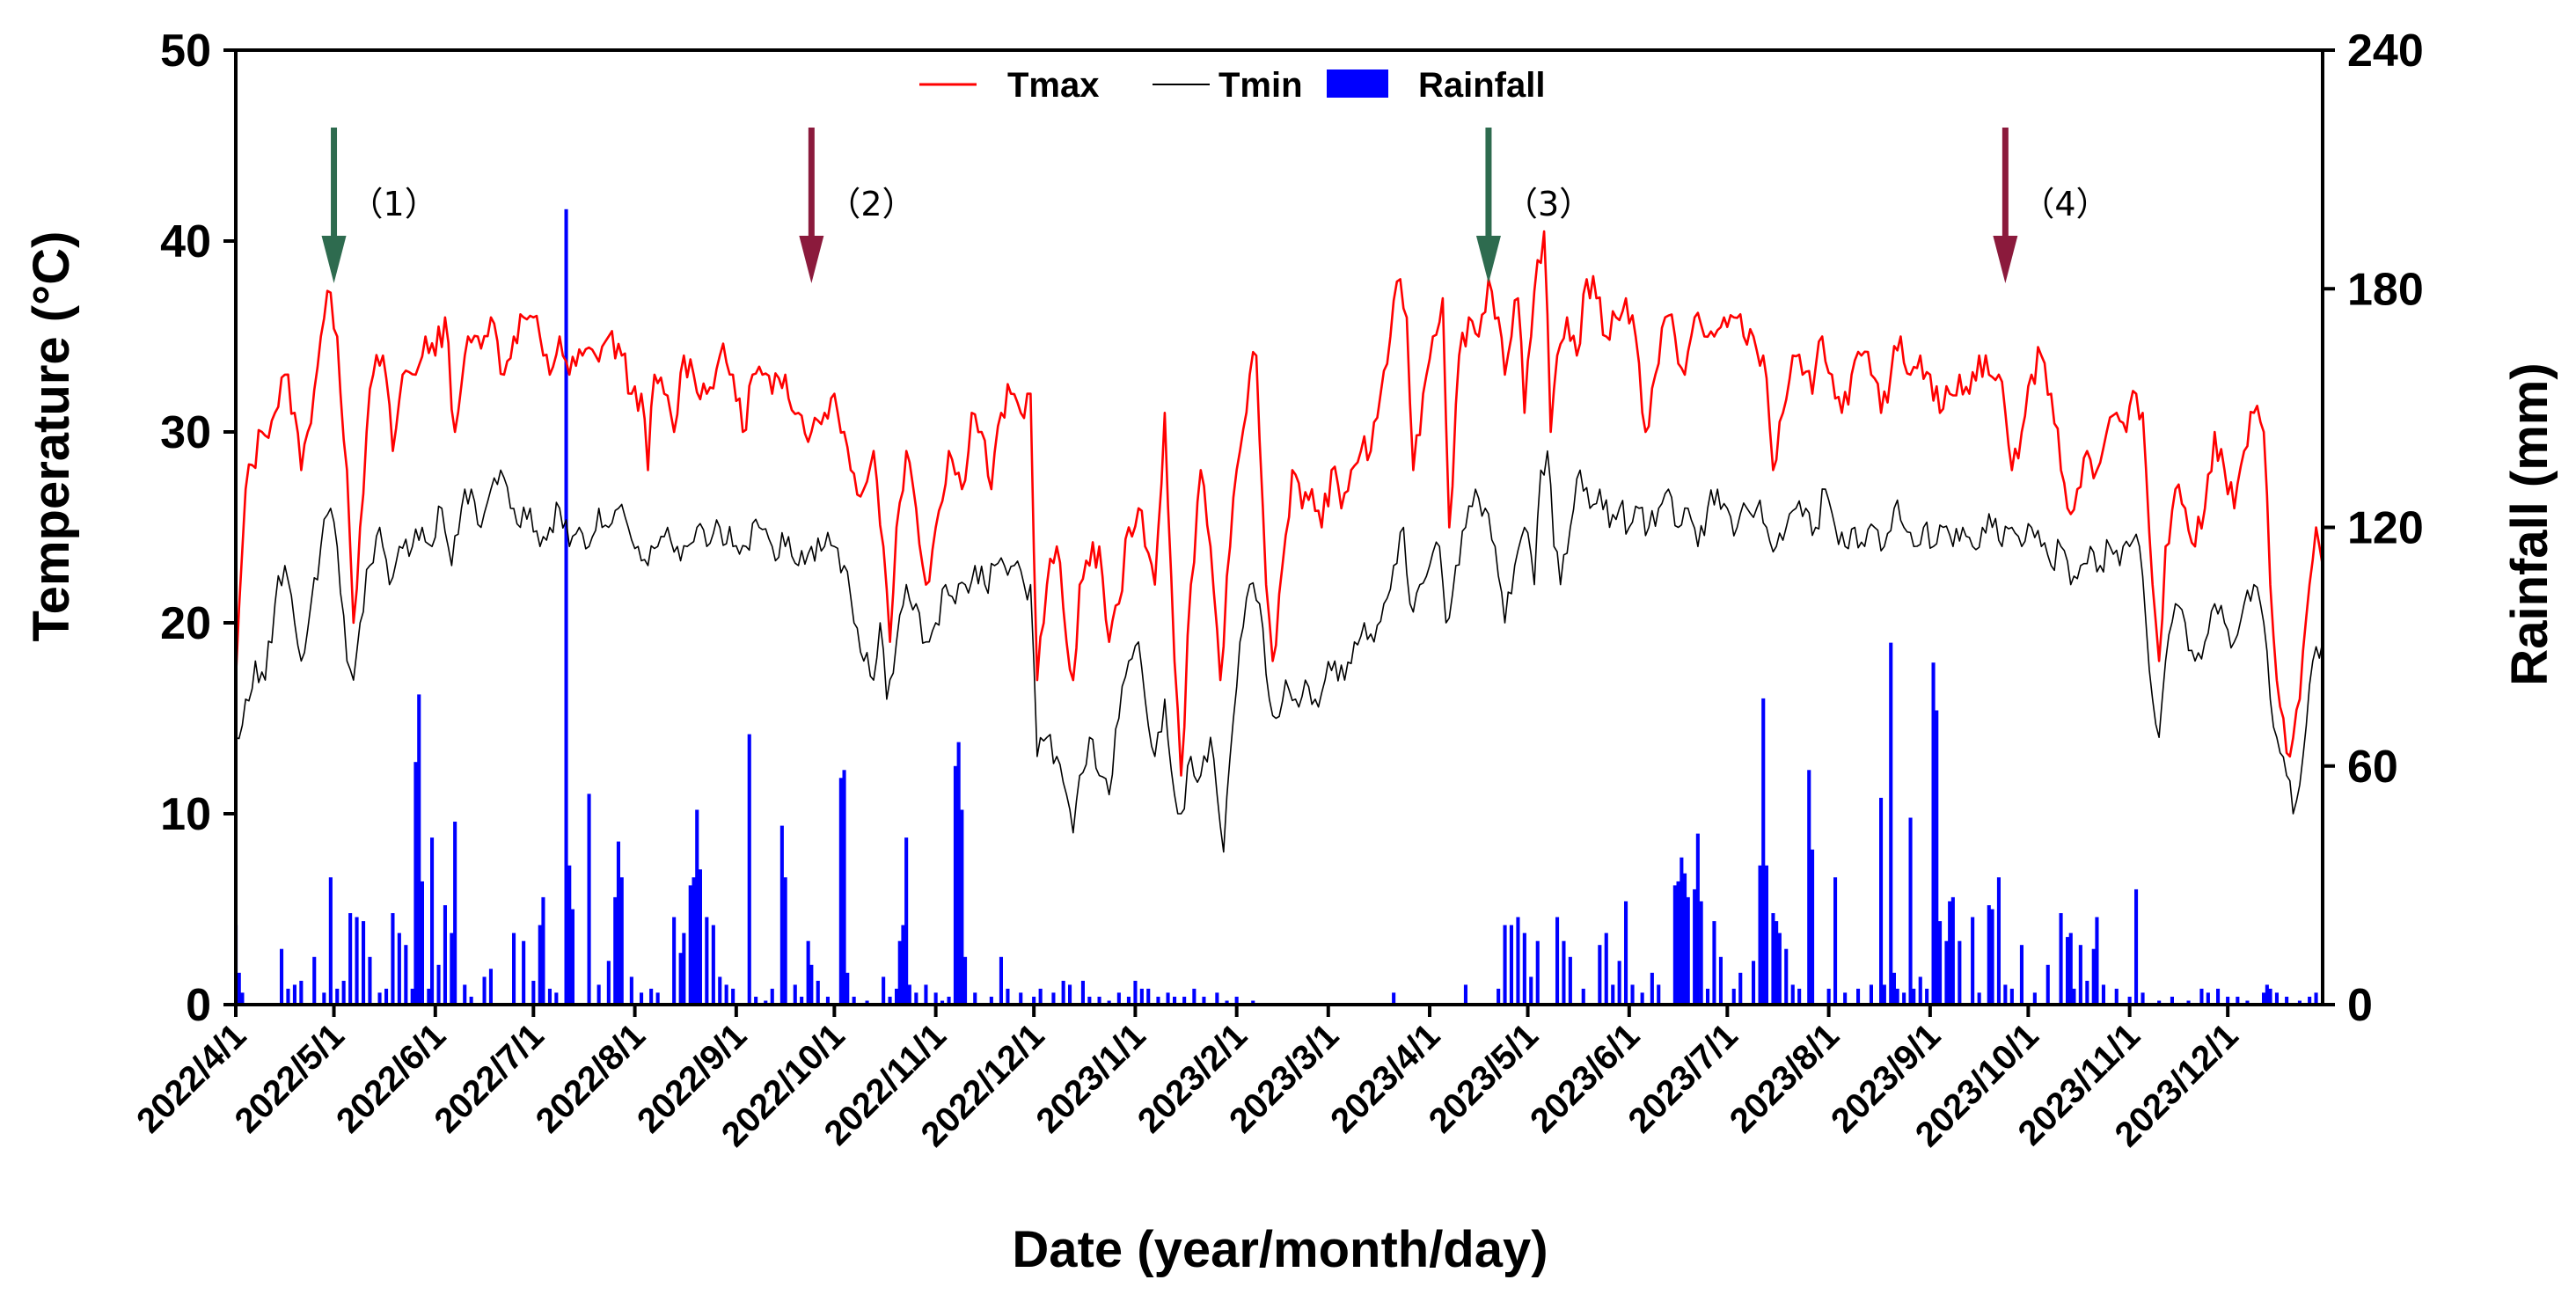  What do you see at coordinates (1585, 1078) in the screenshot?
I see `x-tick-label: 2023/6/1` at bounding box center [1585, 1078].